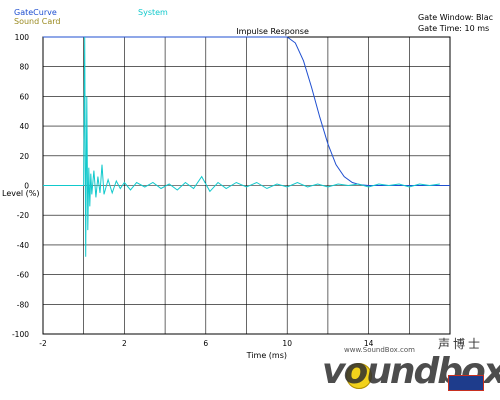 The image size is (500, 400). Describe the element at coordinates (454, 28) in the screenshot. I see `gate-time-readout: Gate Time: 10 ms` at that location.